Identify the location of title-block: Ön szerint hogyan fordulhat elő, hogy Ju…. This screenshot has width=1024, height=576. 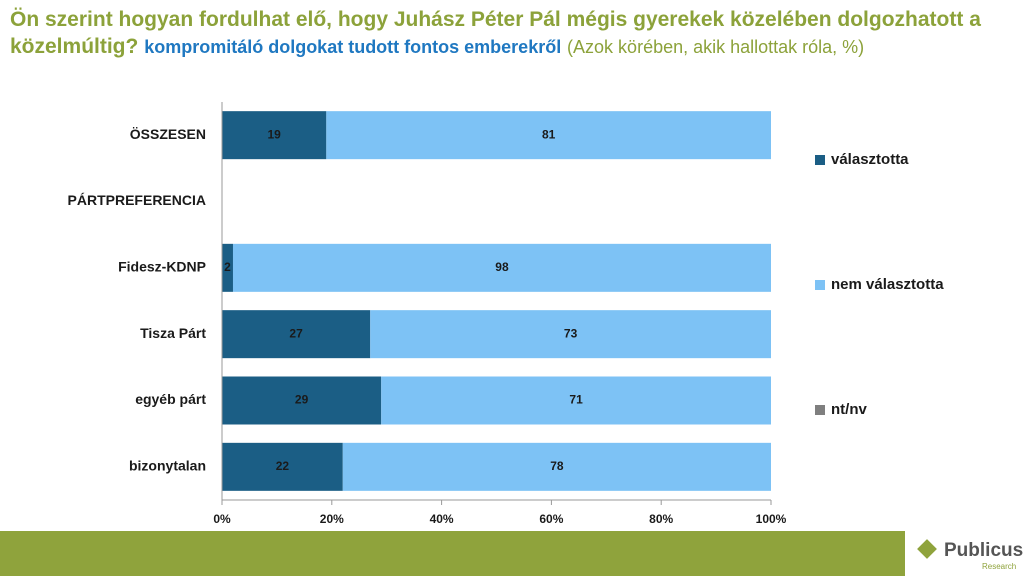
(510, 33).